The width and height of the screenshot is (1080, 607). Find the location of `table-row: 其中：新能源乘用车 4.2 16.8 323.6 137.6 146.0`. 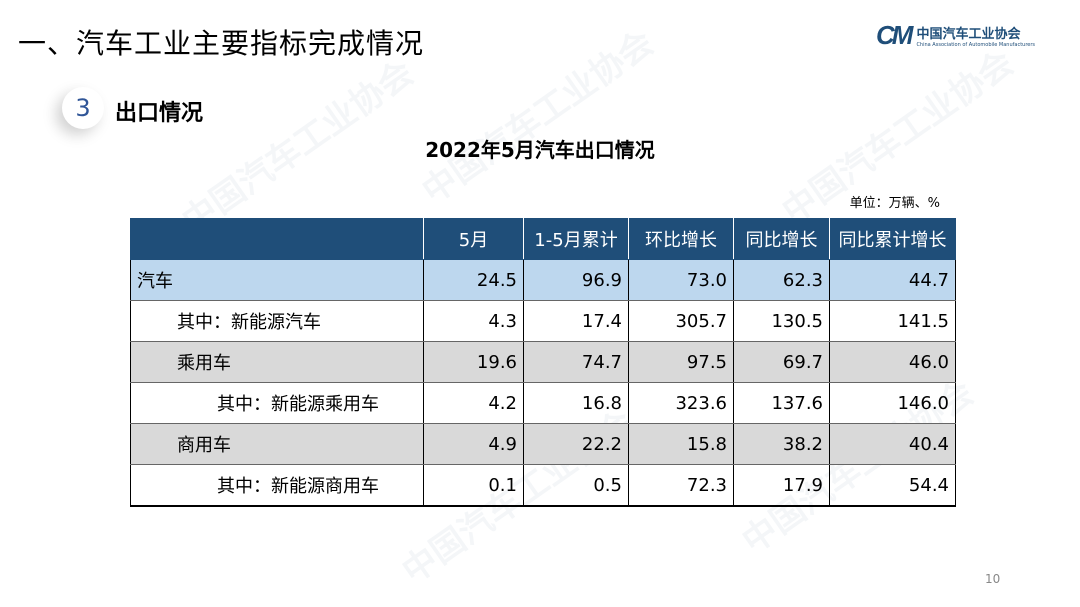

table-row: 其中：新能源乘用车 4.2 16.8 323.6 137.6 146.0 is located at coordinates (543, 403).